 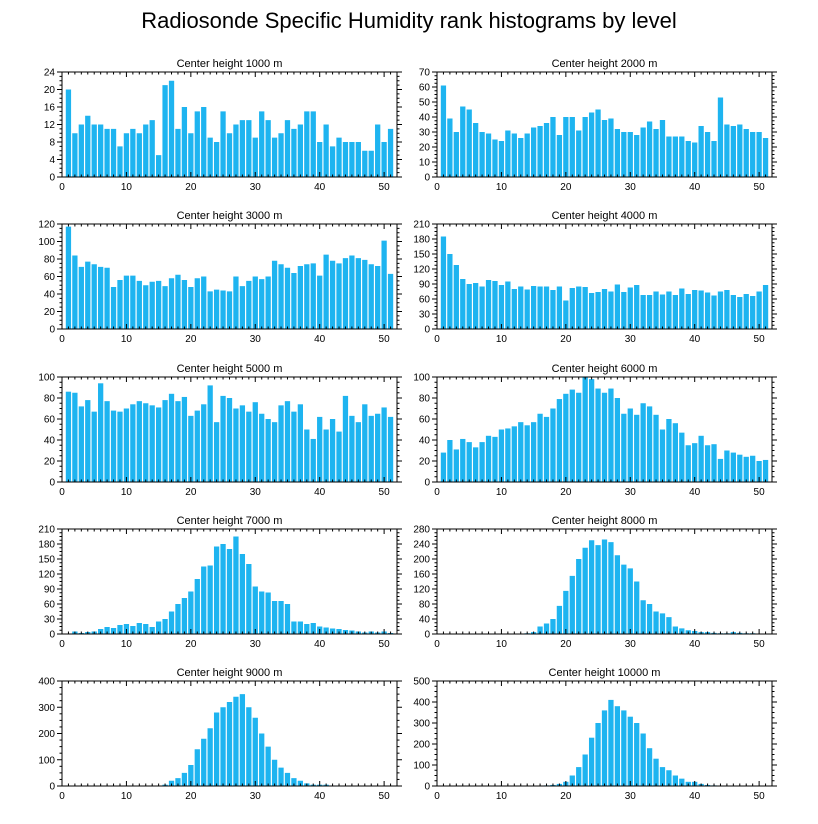 What do you see at coordinates (421, 270) in the screenshot?
I see `y-tick-label: 120` at bounding box center [421, 270].